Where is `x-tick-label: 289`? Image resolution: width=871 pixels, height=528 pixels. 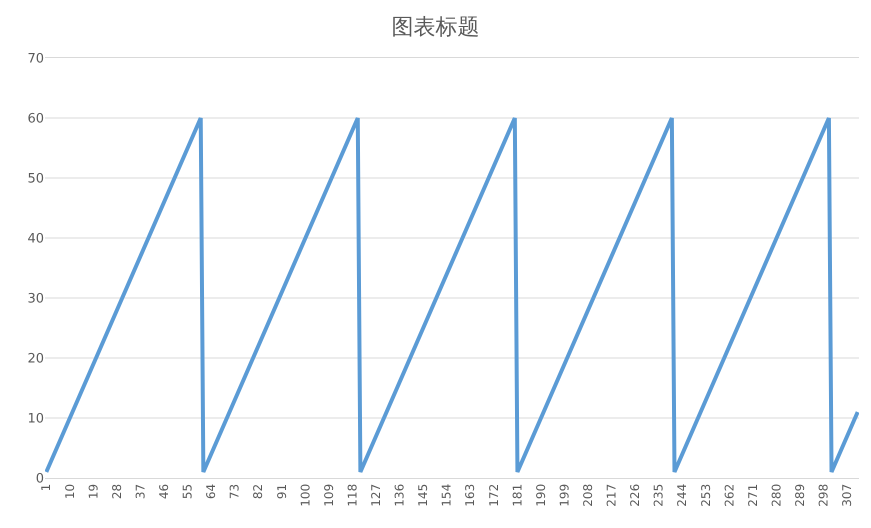 x-tick-label: 289 is located at coordinates (800, 495).